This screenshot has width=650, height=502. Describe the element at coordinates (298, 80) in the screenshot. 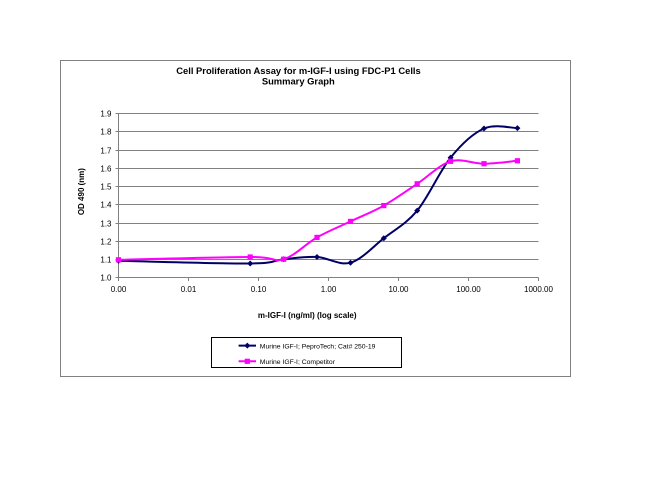

I see `svg-text: Summary Graph` at that location.